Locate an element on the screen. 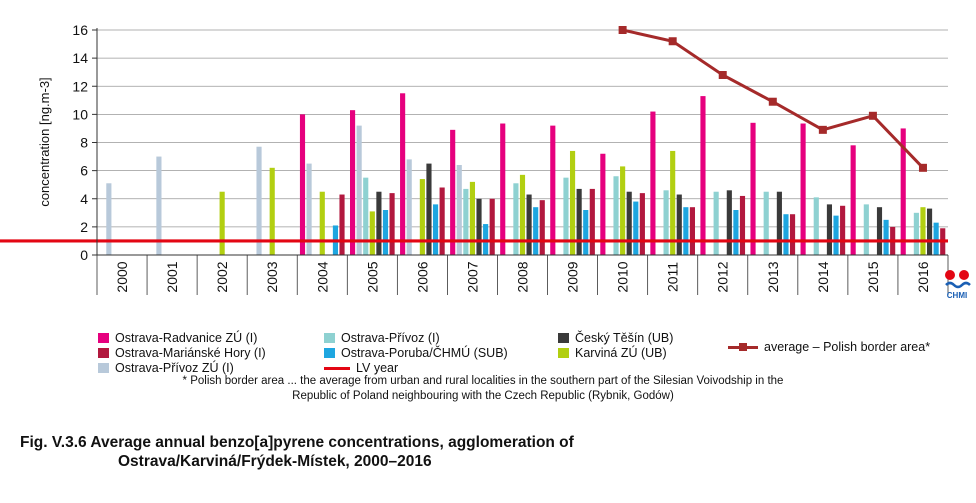 Image resolution: width=976 pixels, height=503 pixels. logo-text: CHMI is located at coordinates (957, 295).